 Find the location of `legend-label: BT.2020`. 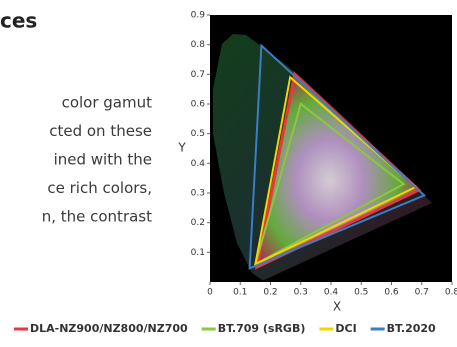

legend-label: BT.2020 is located at coordinates (411, 328).